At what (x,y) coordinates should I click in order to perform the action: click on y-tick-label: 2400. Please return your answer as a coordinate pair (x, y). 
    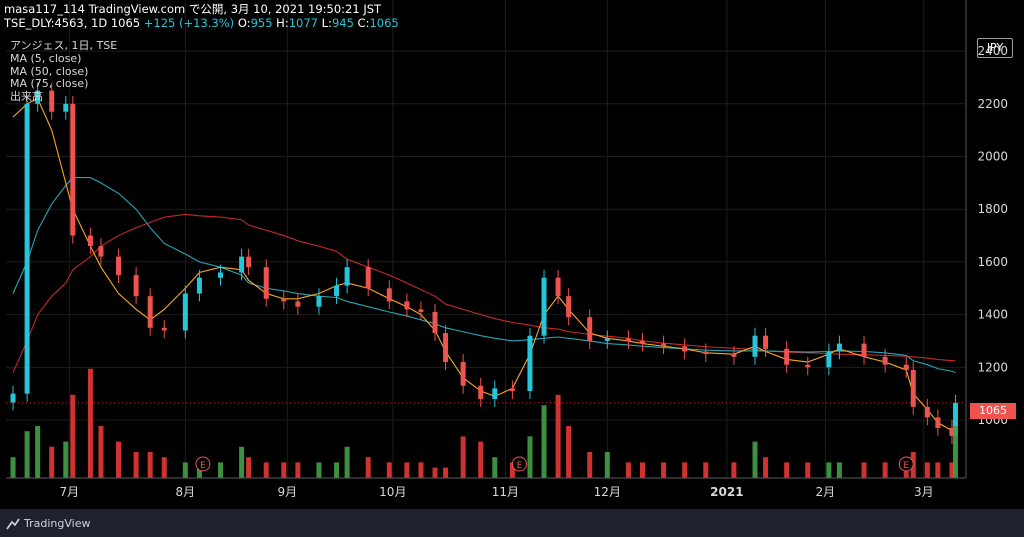
    Looking at the image, I should click on (992, 51).